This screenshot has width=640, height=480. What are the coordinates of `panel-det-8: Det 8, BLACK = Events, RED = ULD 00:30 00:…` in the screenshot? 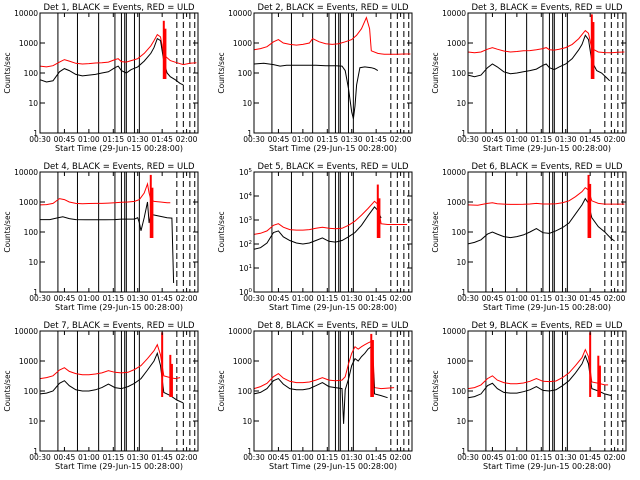 It's located at (315, 396).